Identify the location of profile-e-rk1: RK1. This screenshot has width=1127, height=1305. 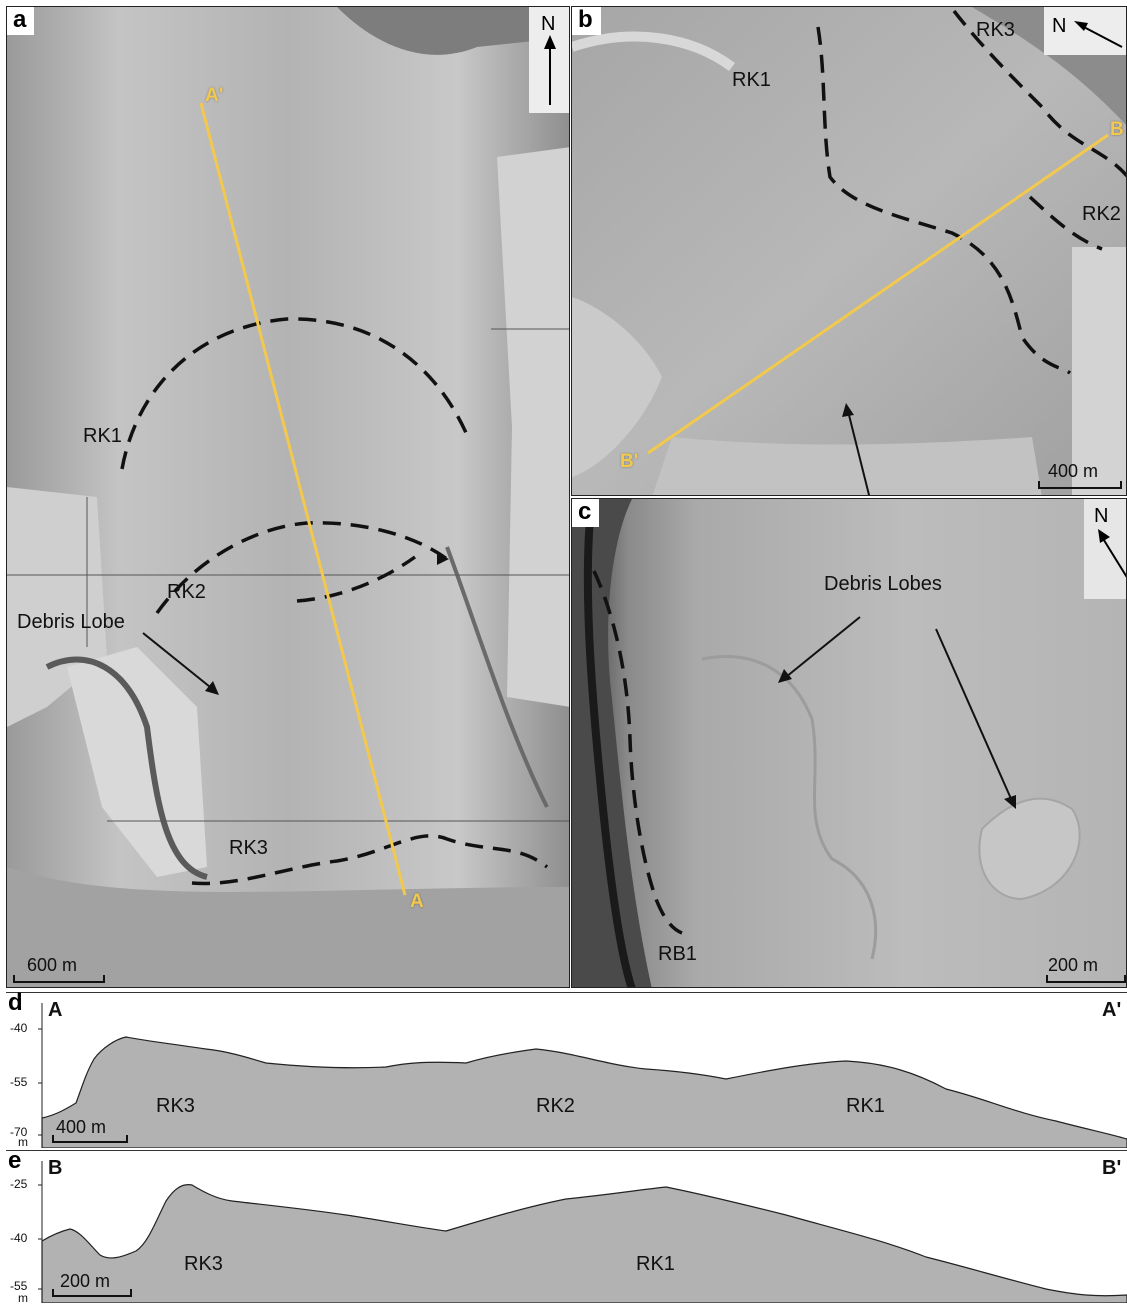
(655, 1264).